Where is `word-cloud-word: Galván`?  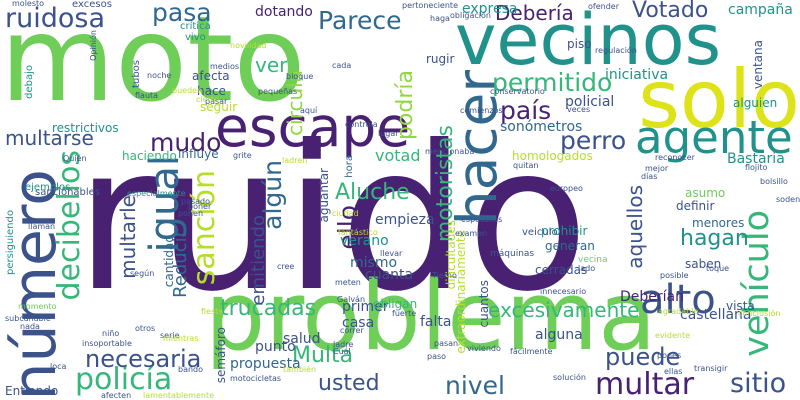
word-cloud-word: Galván is located at coordinates (351, 299).